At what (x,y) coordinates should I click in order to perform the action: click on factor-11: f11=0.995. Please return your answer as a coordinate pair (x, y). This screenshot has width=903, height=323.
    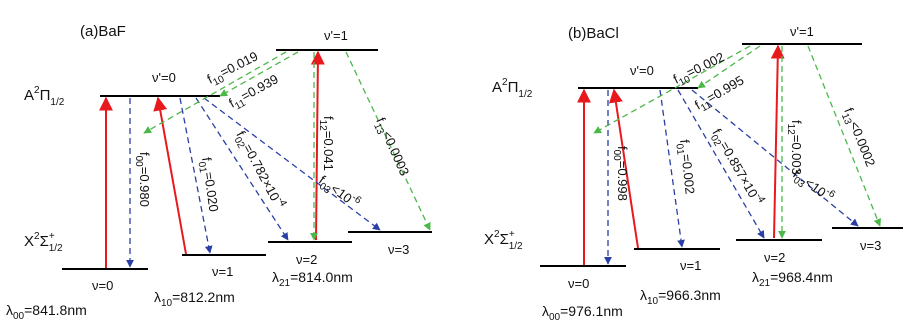
    Looking at the image, I should click on (720, 95).